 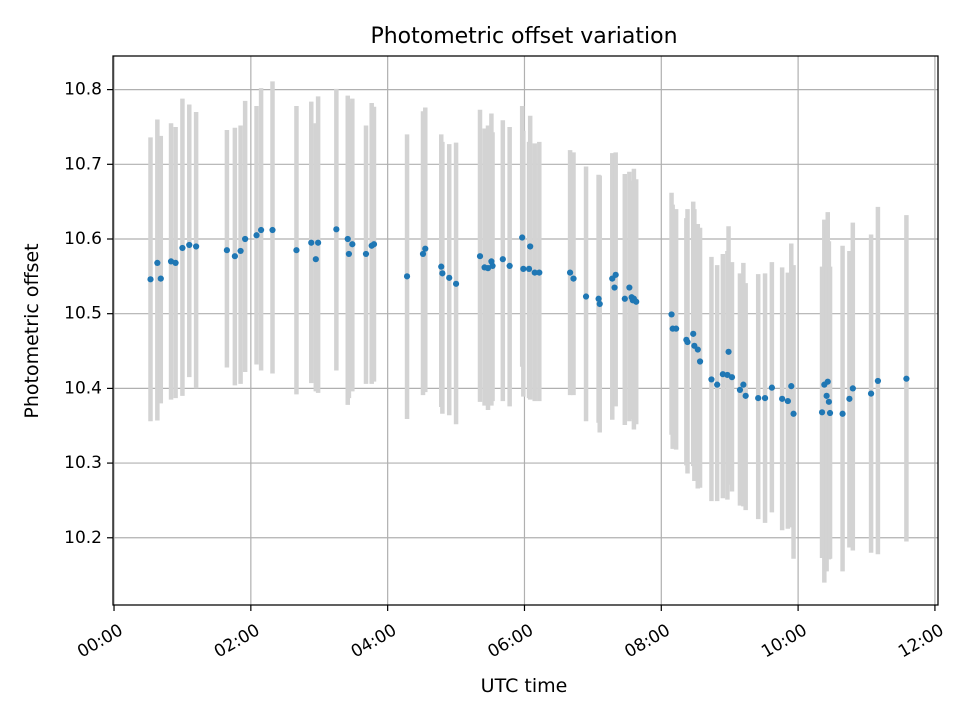 I want to click on y-tick-label: 10.7, so click(x=83, y=164).